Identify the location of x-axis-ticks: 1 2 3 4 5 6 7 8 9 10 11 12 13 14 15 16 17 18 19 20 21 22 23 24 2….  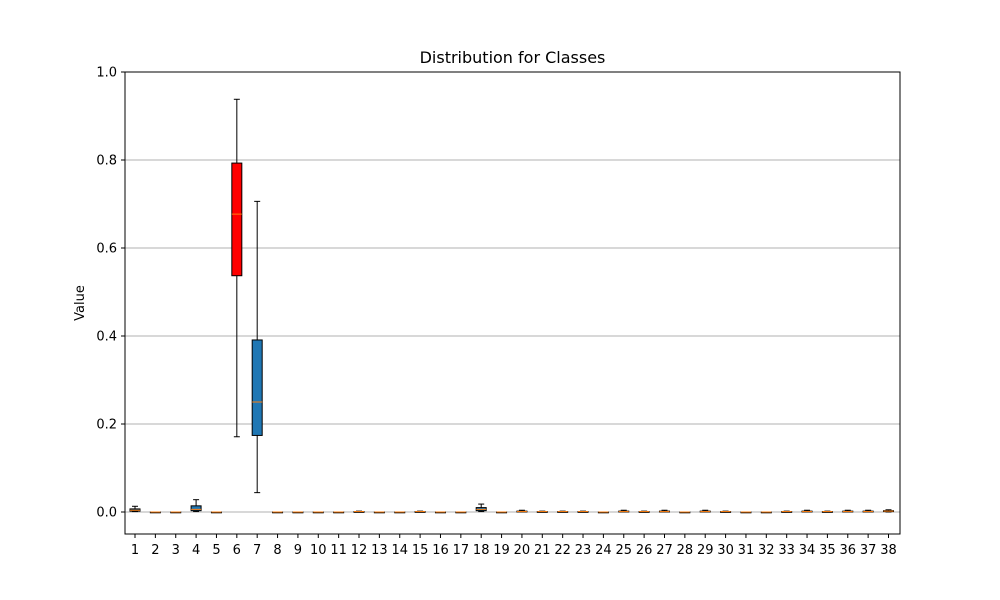
(514, 546).